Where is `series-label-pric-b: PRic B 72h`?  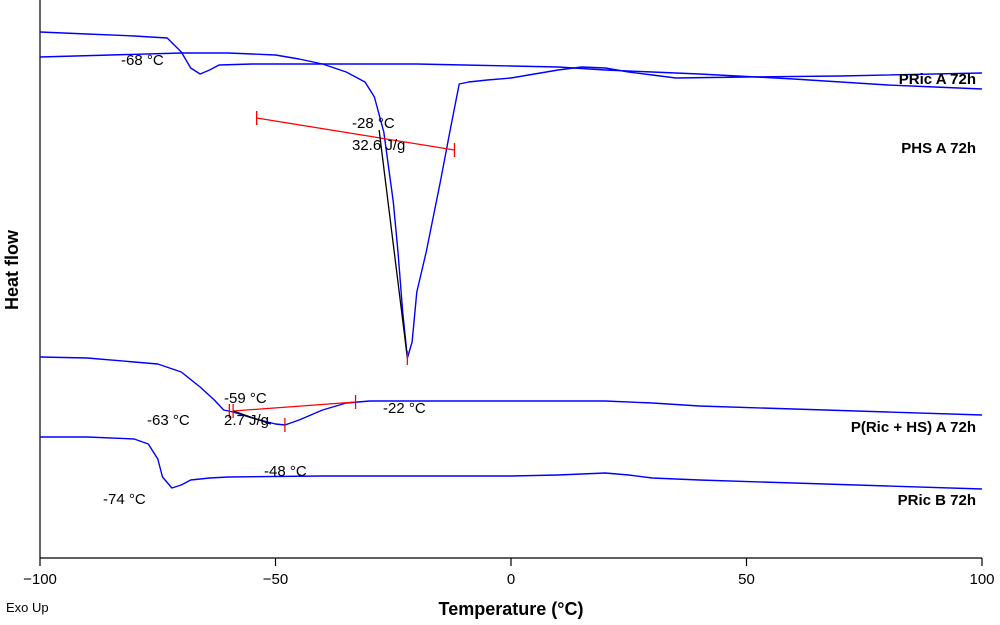 series-label-pric-b: PRic B 72h is located at coordinates (937, 500).